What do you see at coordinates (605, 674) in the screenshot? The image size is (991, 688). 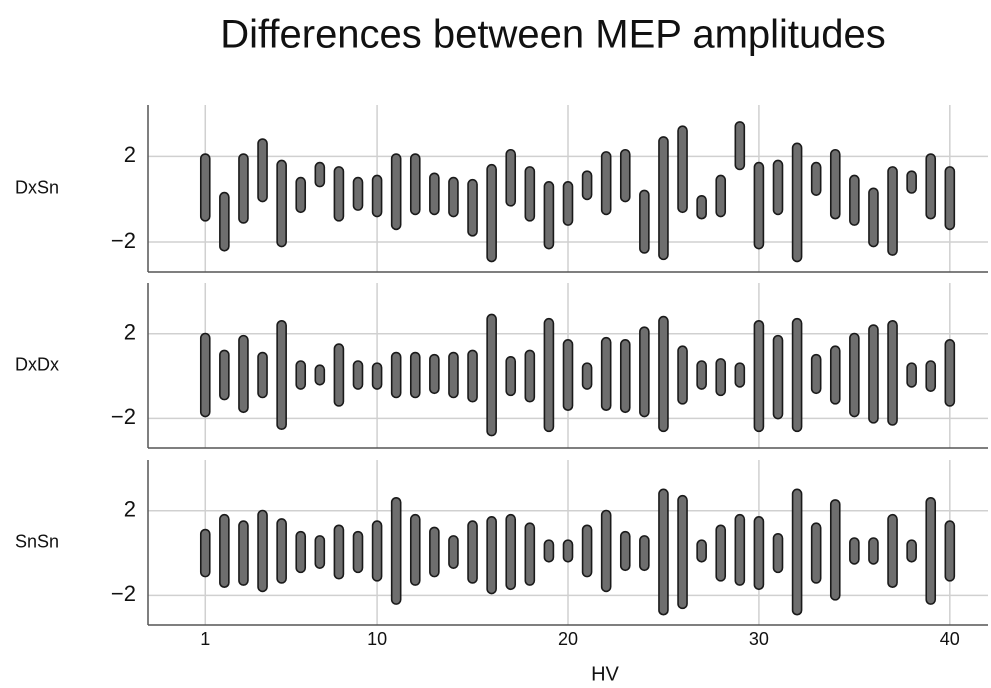 I see `x-axis-label: HV` at bounding box center [605, 674].